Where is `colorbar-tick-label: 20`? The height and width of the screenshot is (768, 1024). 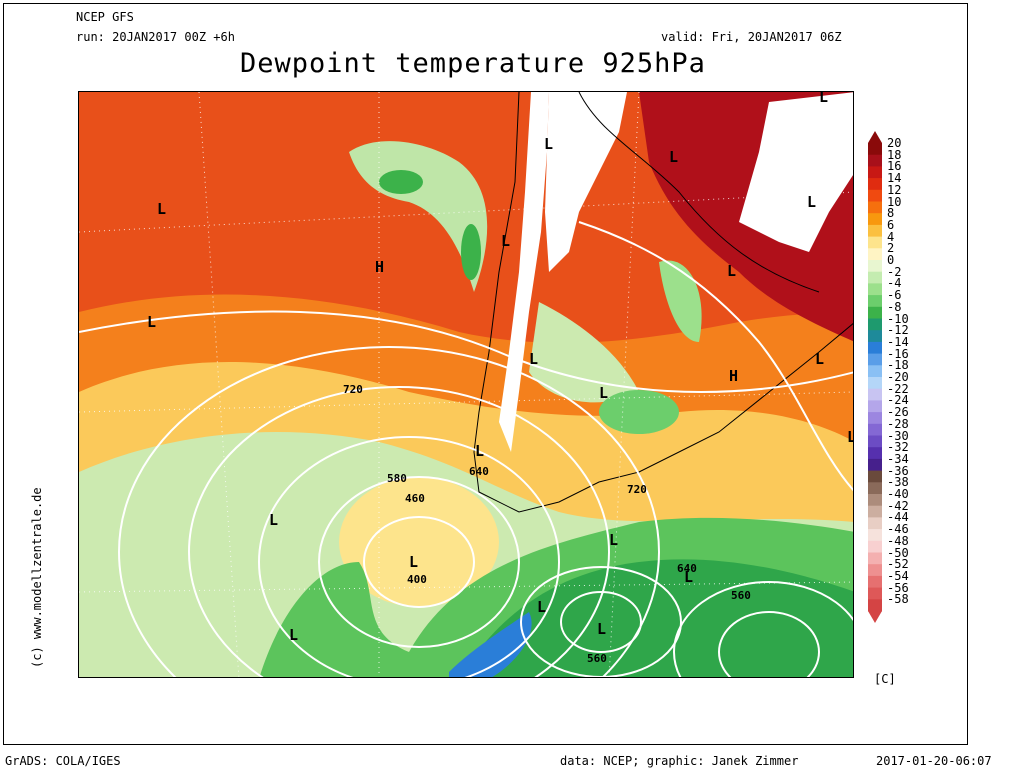
colorbar-tick-label: 20 is located at coordinates (894, 143).